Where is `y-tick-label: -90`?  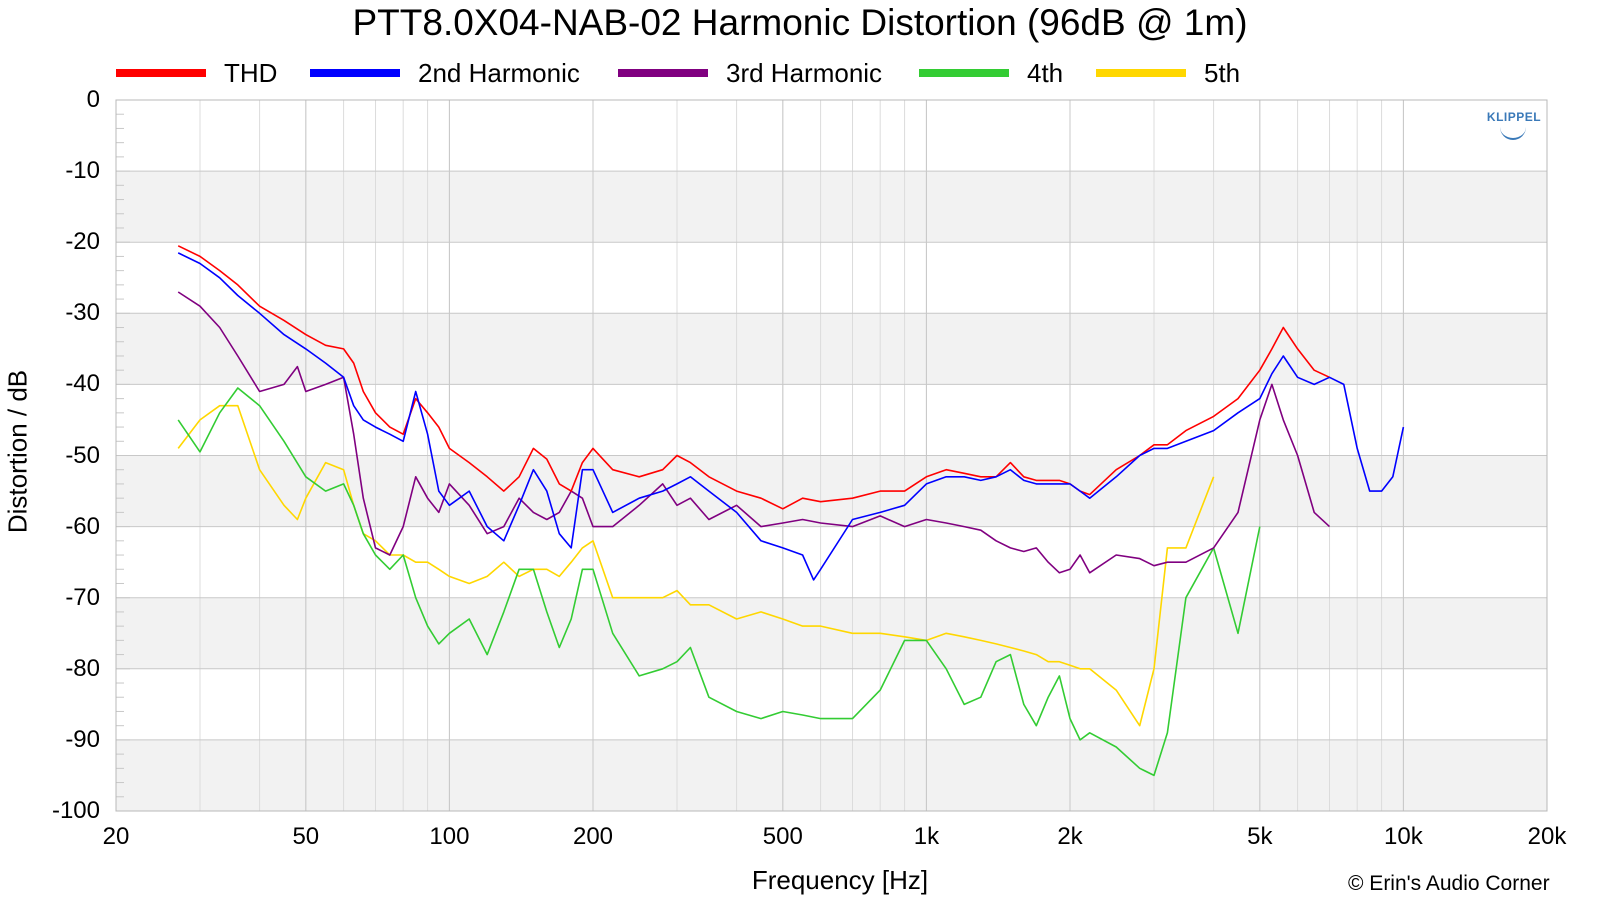
y-tick-label: -90 is located at coordinates (82, 739).